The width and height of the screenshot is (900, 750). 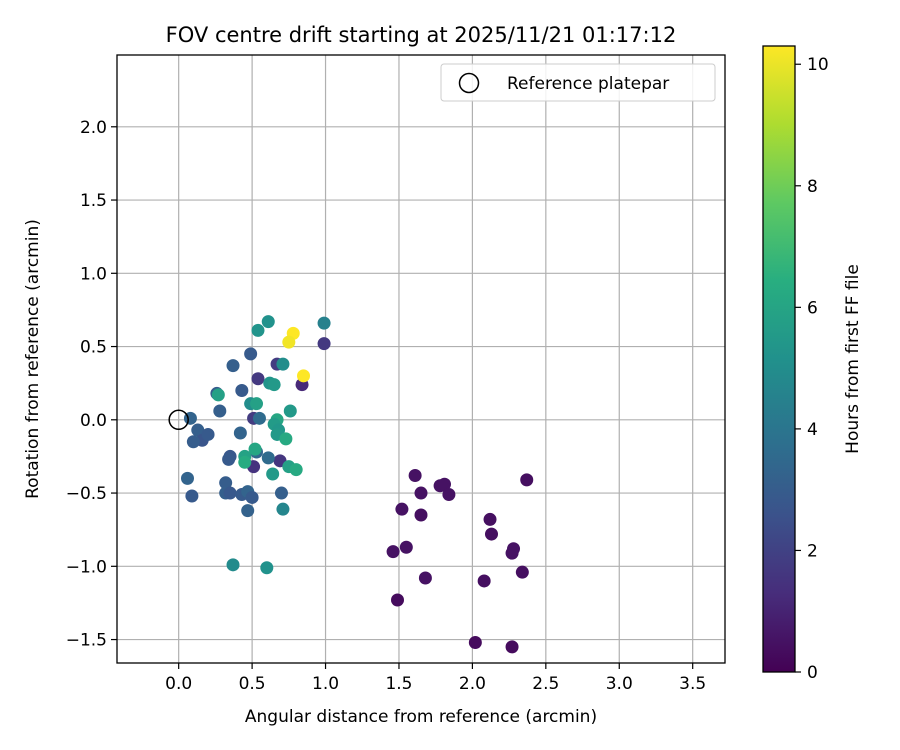 I want to click on x-tick-label: 2.0, so click(x=472, y=684).